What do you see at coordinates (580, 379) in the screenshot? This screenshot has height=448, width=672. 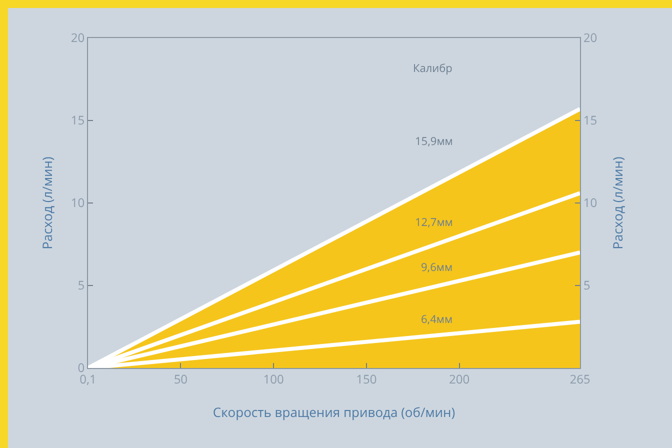 I see `x-tick-label: 265` at bounding box center [580, 379].